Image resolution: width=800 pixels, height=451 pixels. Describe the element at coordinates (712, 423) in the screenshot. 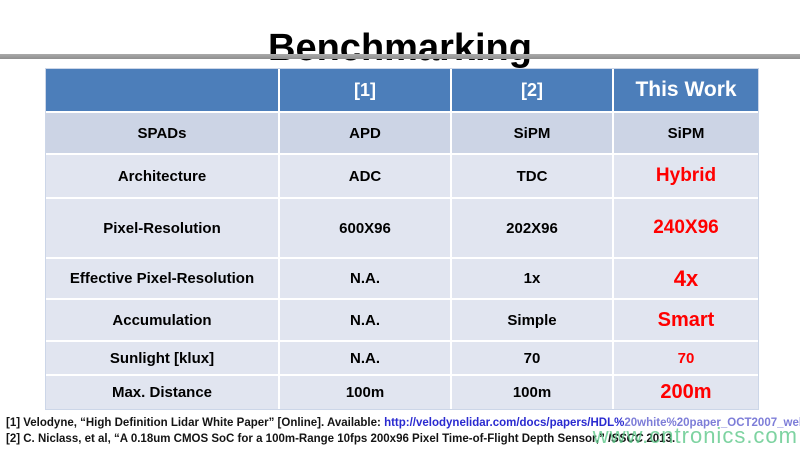

I see `reference-1-link-tail: 20white%20paper_OCT2007_web.pdf` at that location.